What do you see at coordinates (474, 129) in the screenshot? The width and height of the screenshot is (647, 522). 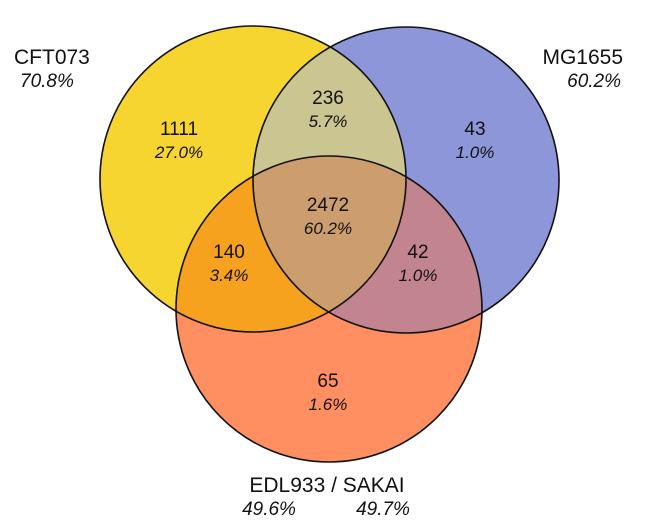 I see `count-mg1655-only: 43` at bounding box center [474, 129].